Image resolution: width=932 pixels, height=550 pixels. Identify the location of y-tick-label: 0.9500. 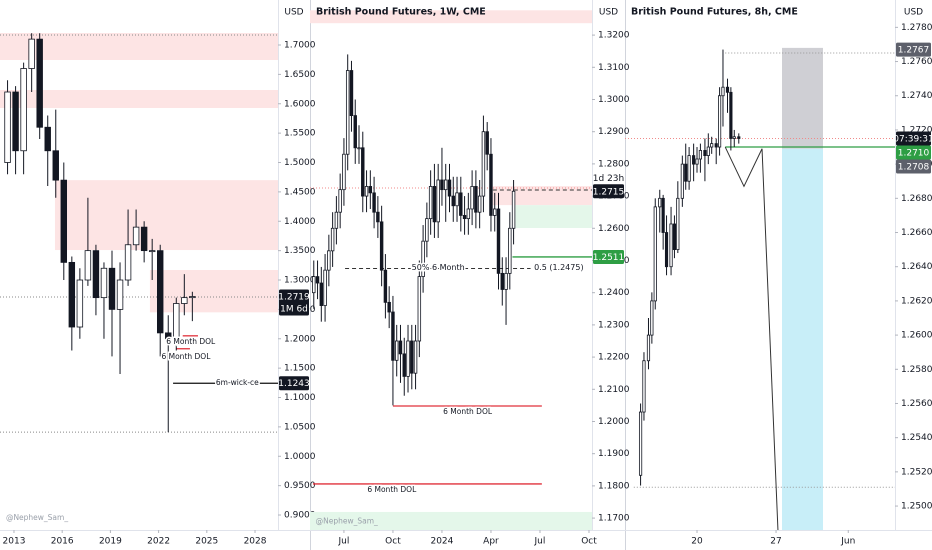
(300, 486).